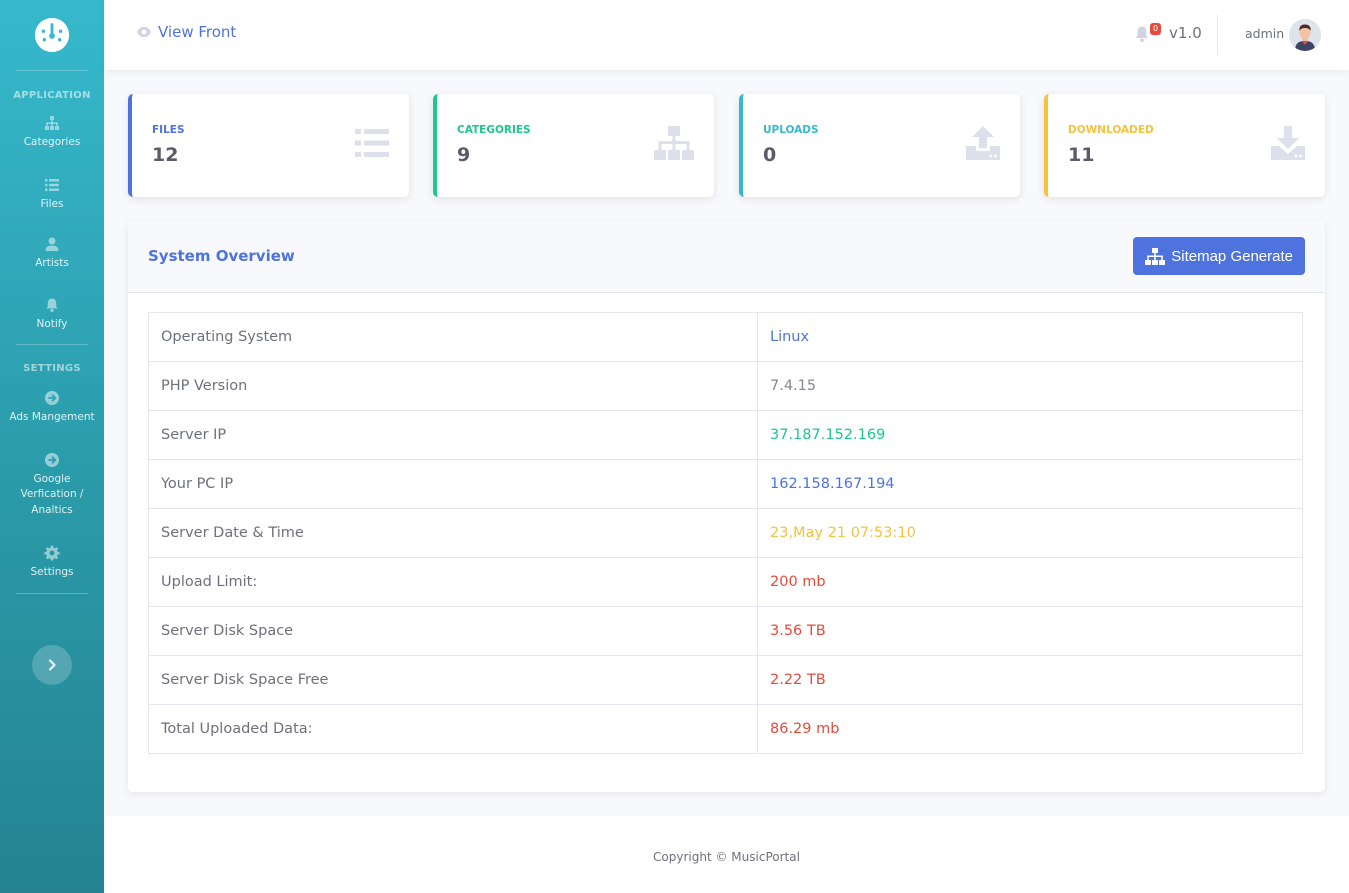 The width and height of the screenshot is (1349, 893). What do you see at coordinates (464, 155) in the screenshot?
I see `stat-card-value: 9` at bounding box center [464, 155].